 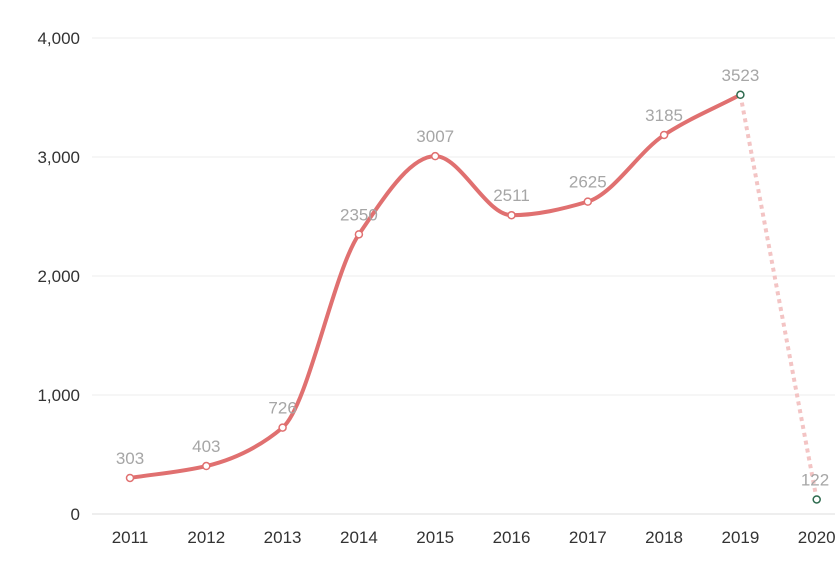 What do you see at coordinates (283, 537) in the screenshot?
I see `x-tick-label: 2013` at bounding box center [283, 537].